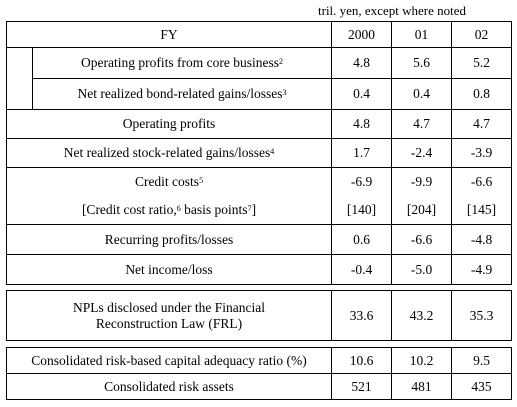 Image resolution: width=517 pixels, height=407 pixels. Describe the element at coordinates (362, 210) in the screenshot. I see `value-cell: [140]` at that location.